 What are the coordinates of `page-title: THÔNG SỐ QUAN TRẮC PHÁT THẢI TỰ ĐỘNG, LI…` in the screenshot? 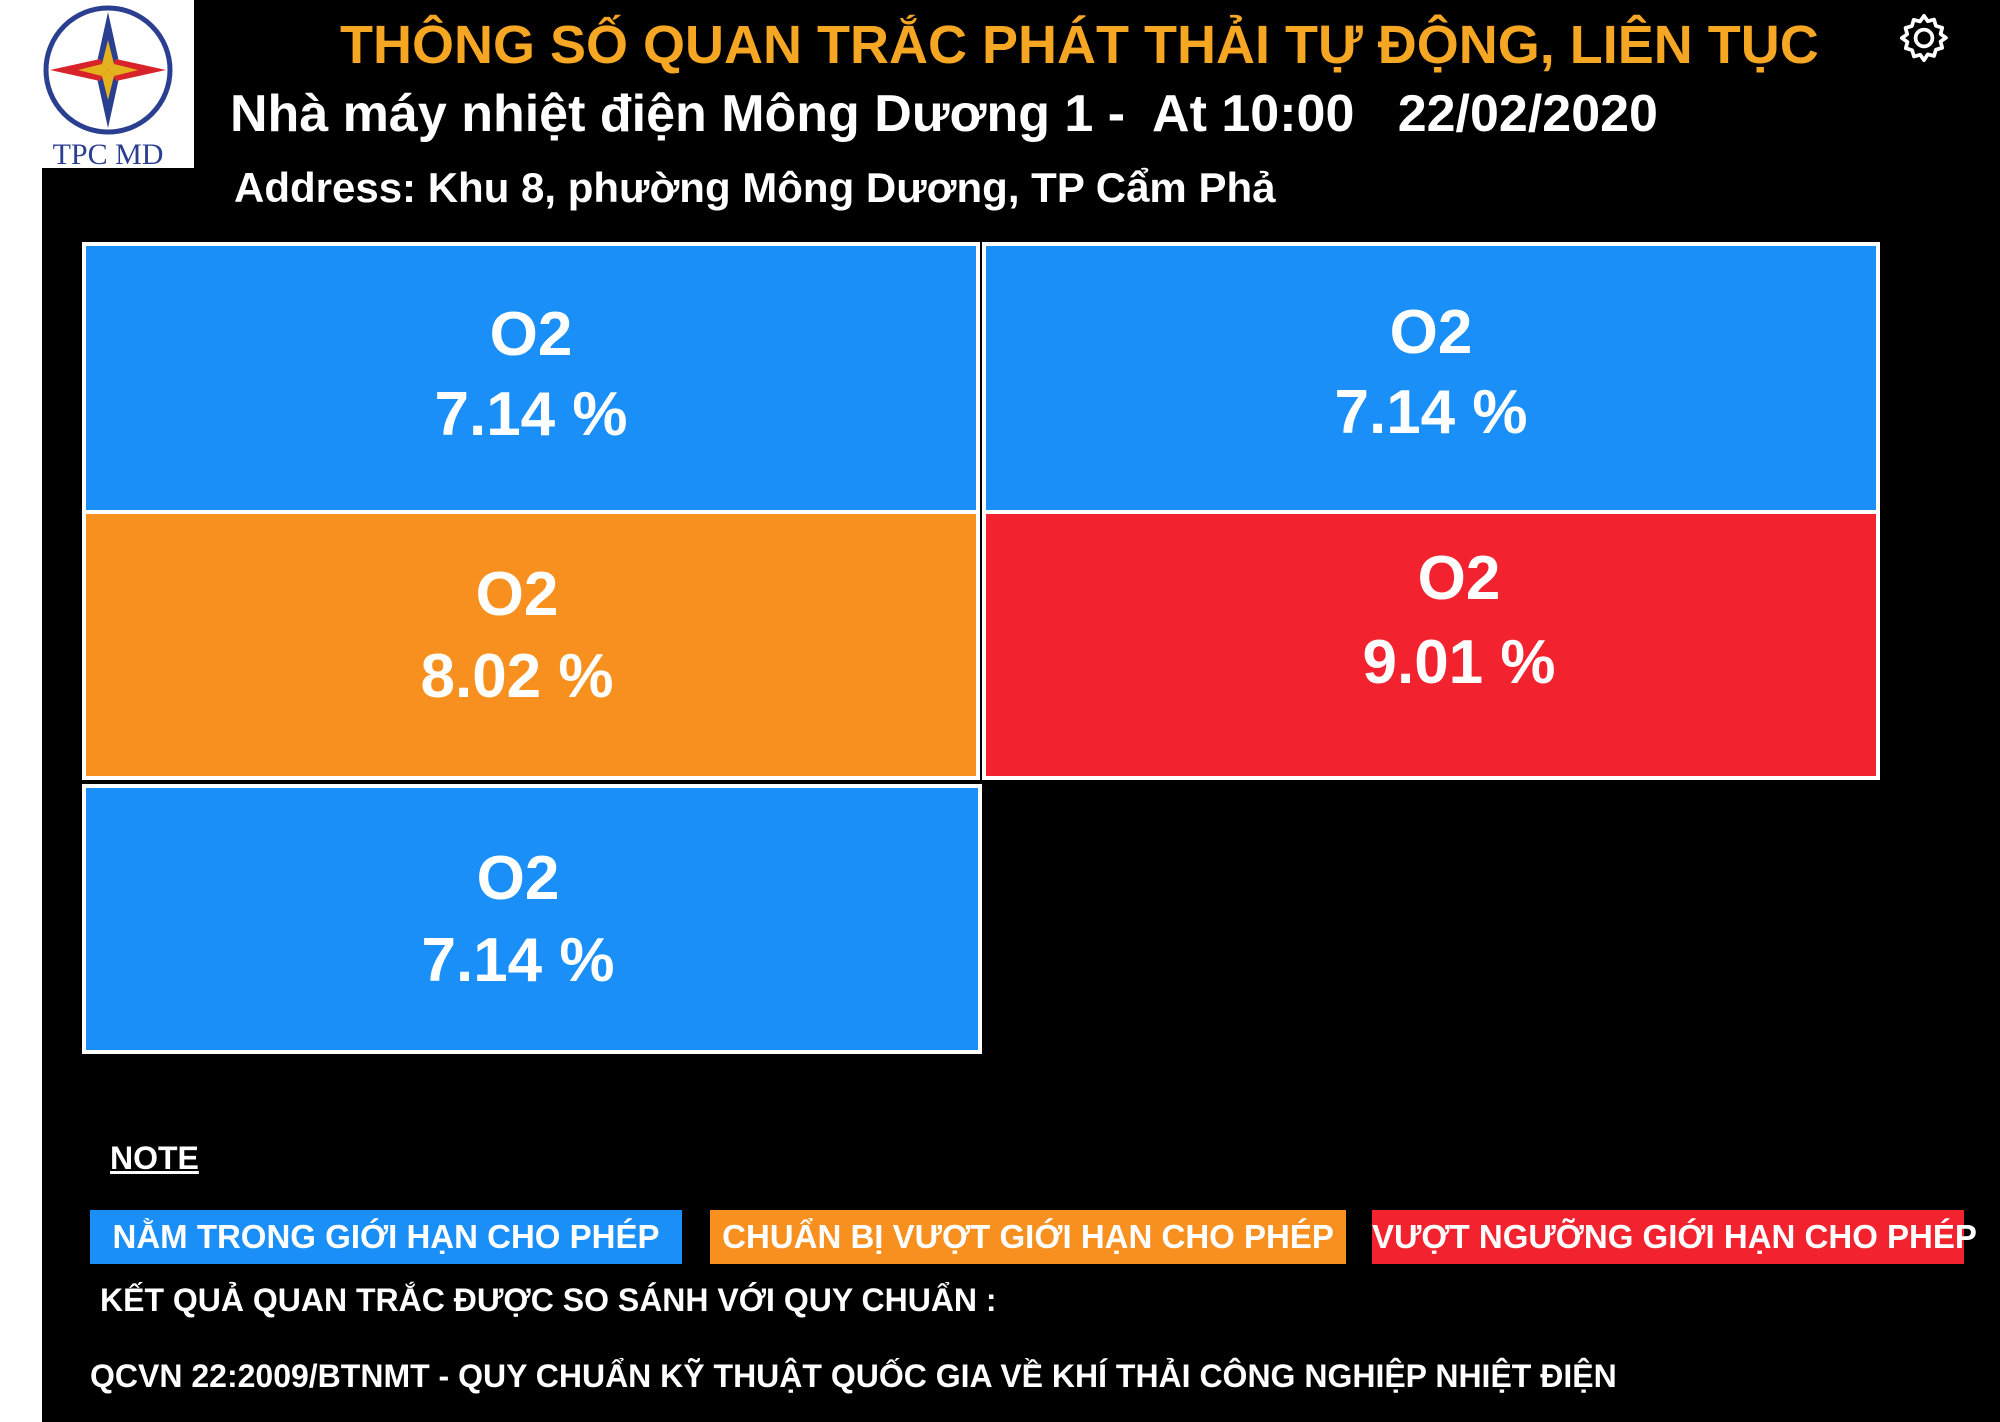 It's located at (1079, 45).